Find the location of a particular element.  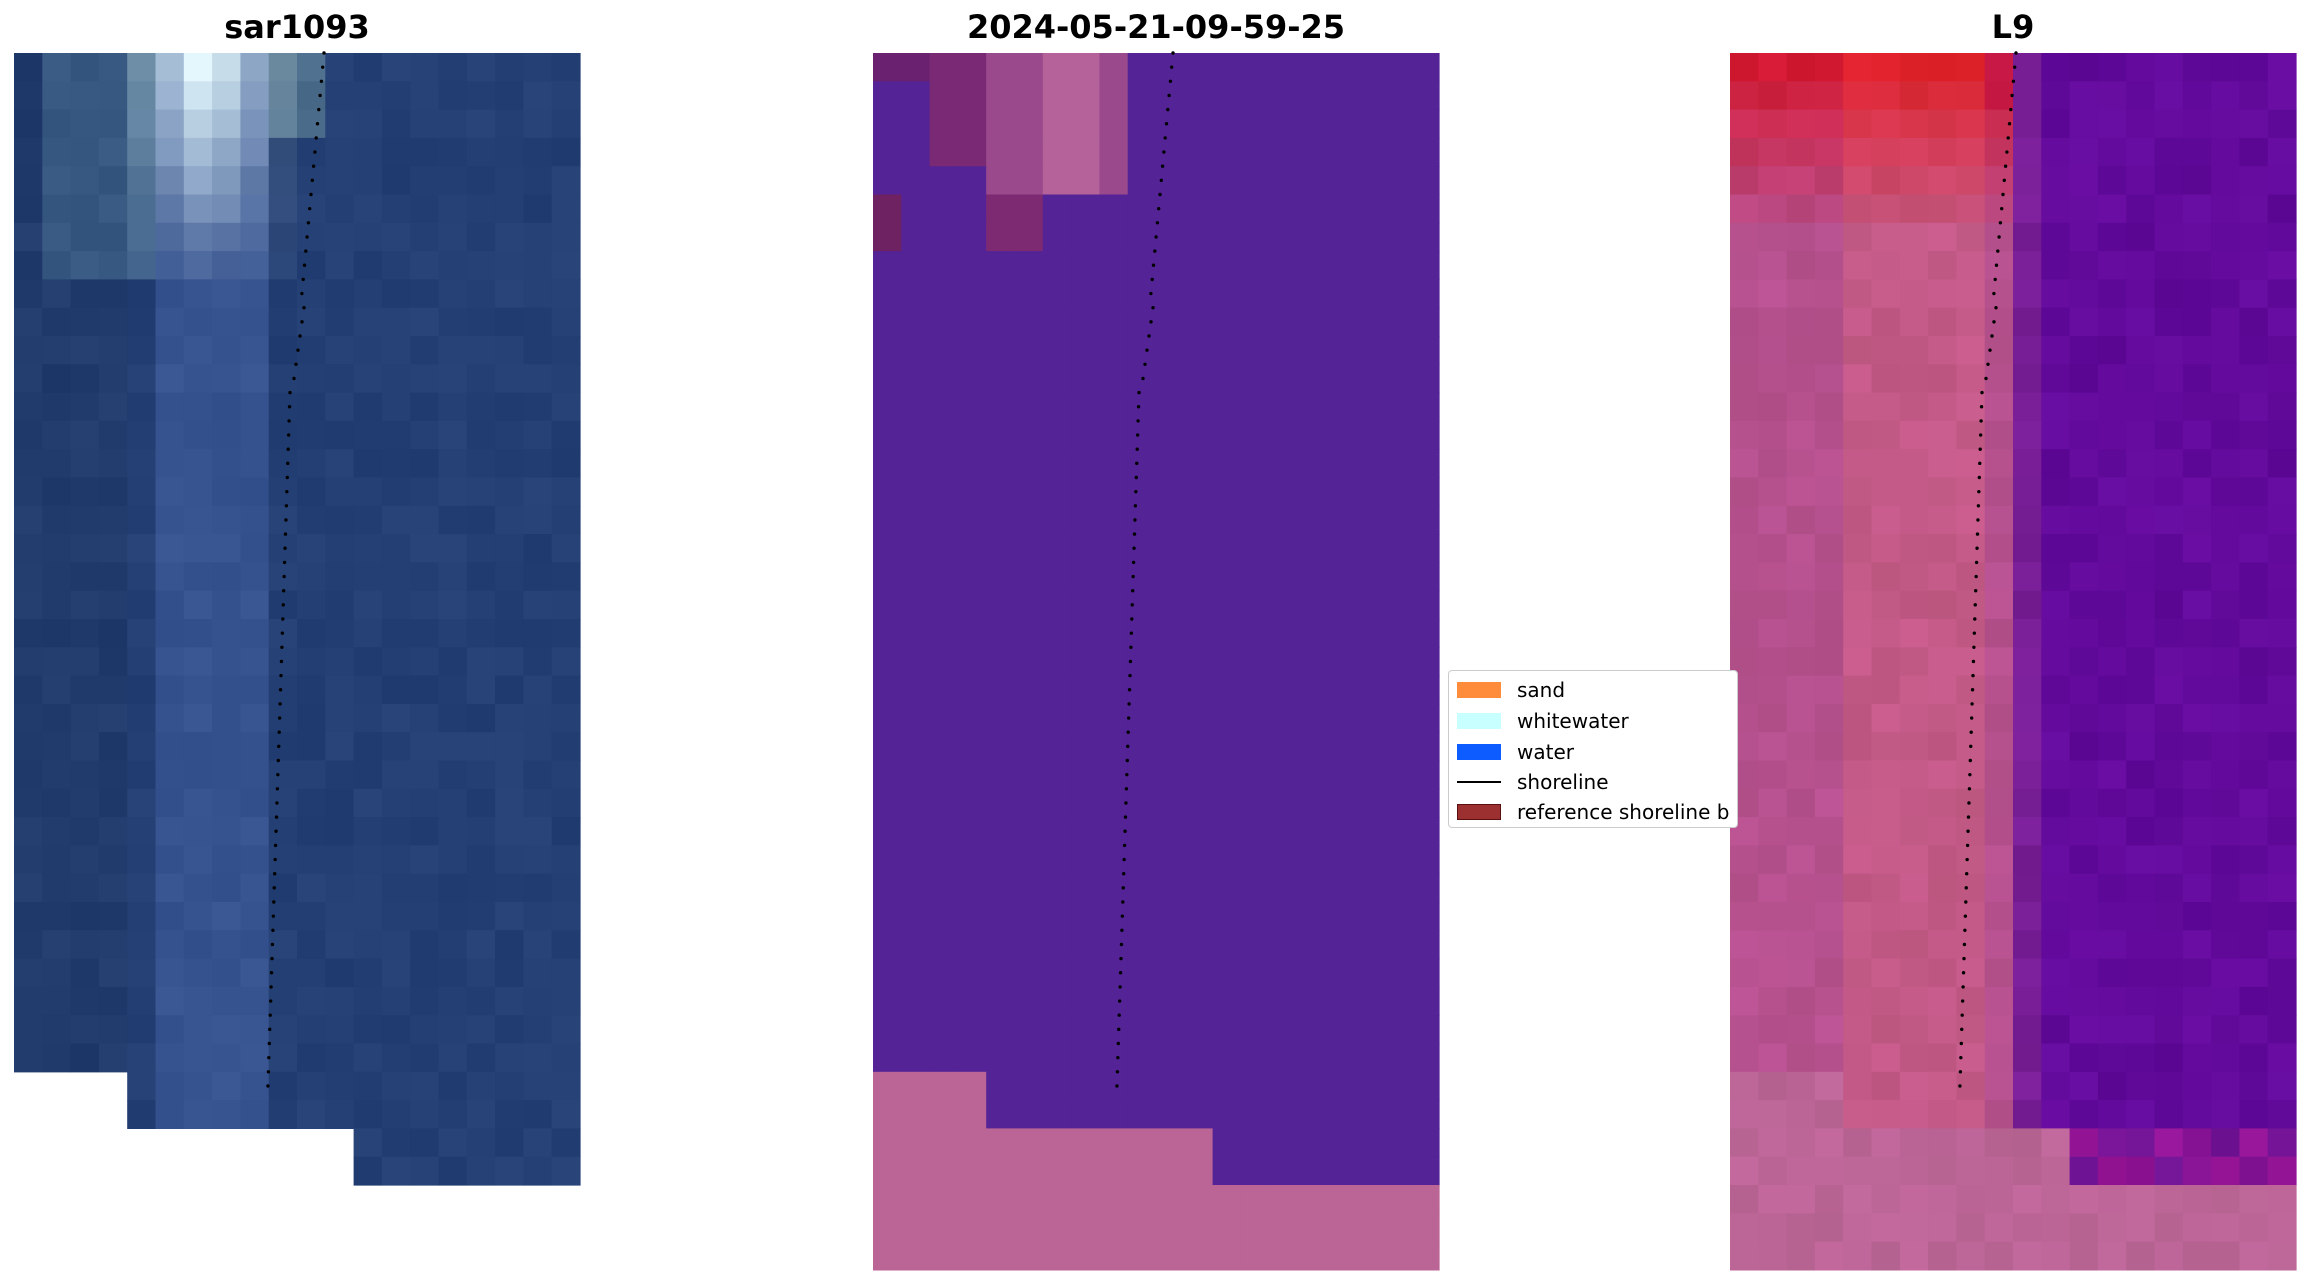

panel-title-classified: 2024-05-21-09-59-25 is located at coordinates (1156, 27).